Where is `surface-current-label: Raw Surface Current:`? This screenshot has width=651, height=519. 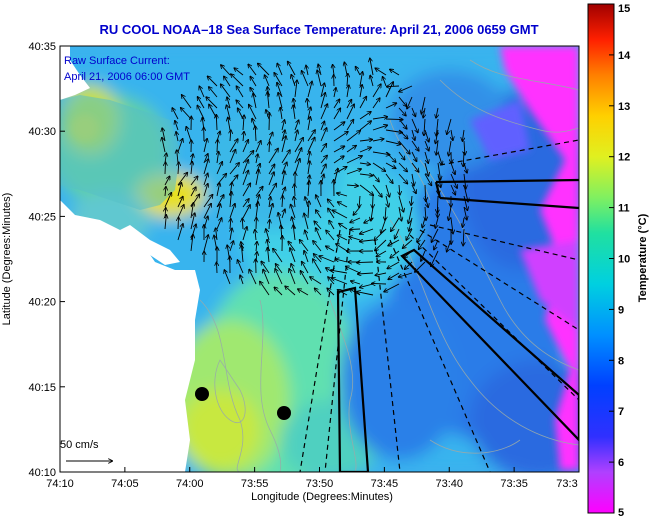
surface-current-label: Raw Surface Current: is located at coordinates (117, 61).